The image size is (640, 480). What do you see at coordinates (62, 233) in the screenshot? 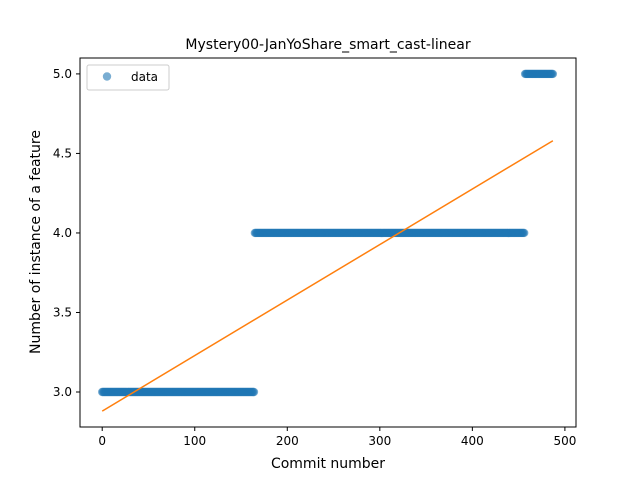
I see `y-tick-label: 4.0` at bounding box center [62, 233].